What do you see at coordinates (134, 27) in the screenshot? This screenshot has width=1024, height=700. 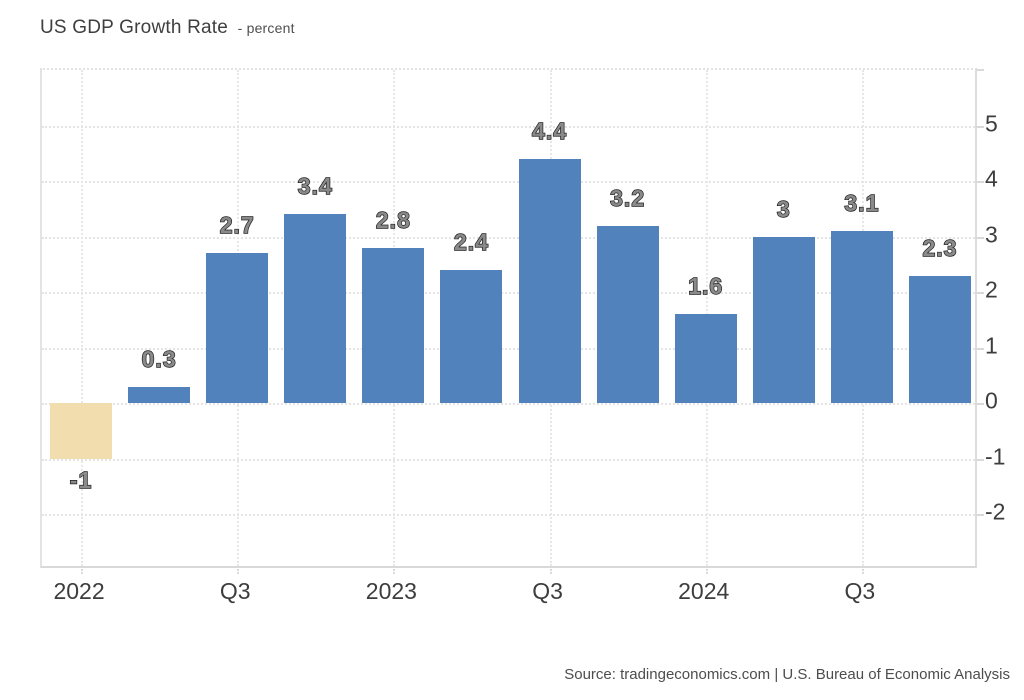 I see `chart-title-main: US GDP Growth Rate` at bounding box center [134, 27].